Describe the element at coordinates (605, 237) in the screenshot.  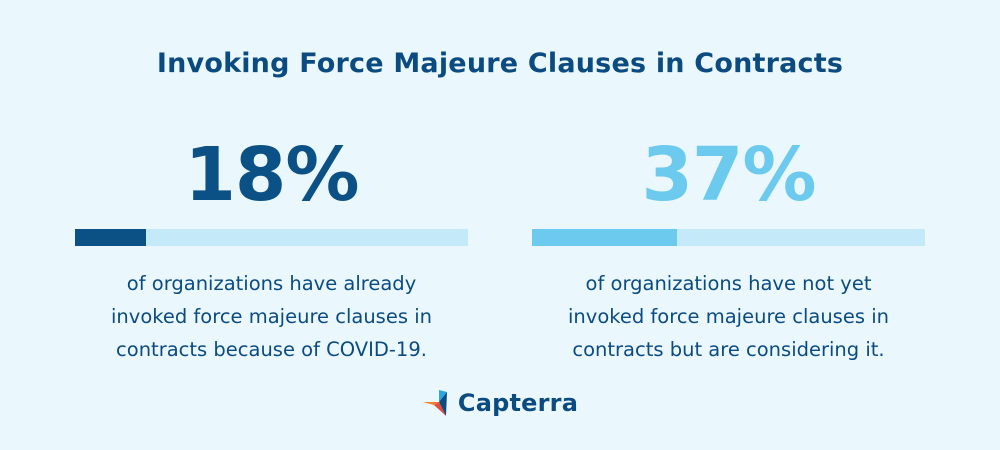
I see `stat-bar-fill-considering` at that location.